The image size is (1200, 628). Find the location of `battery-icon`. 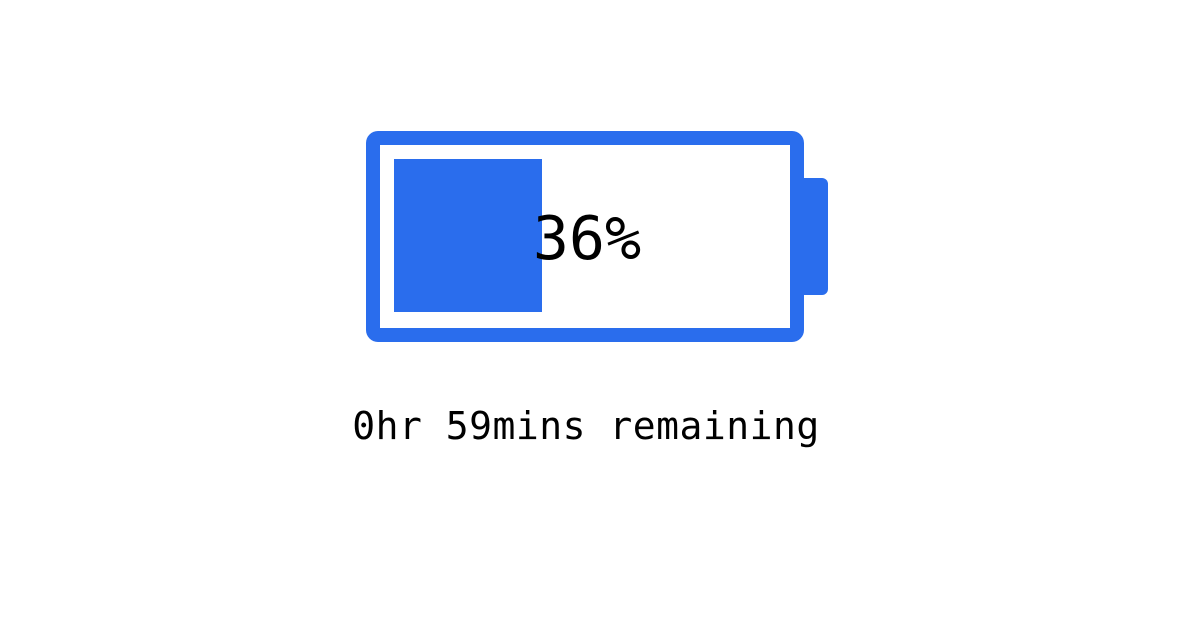

battery-icon is located at coordinates (585, 236).